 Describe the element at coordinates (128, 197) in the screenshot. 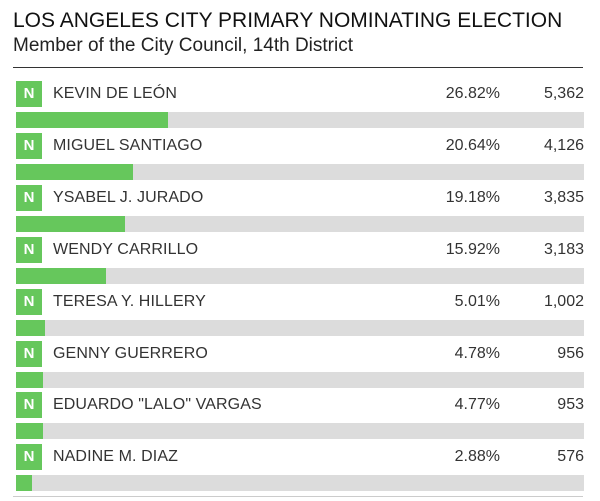

I see `candidate-name: YSABEL J. JURADO` at that location.